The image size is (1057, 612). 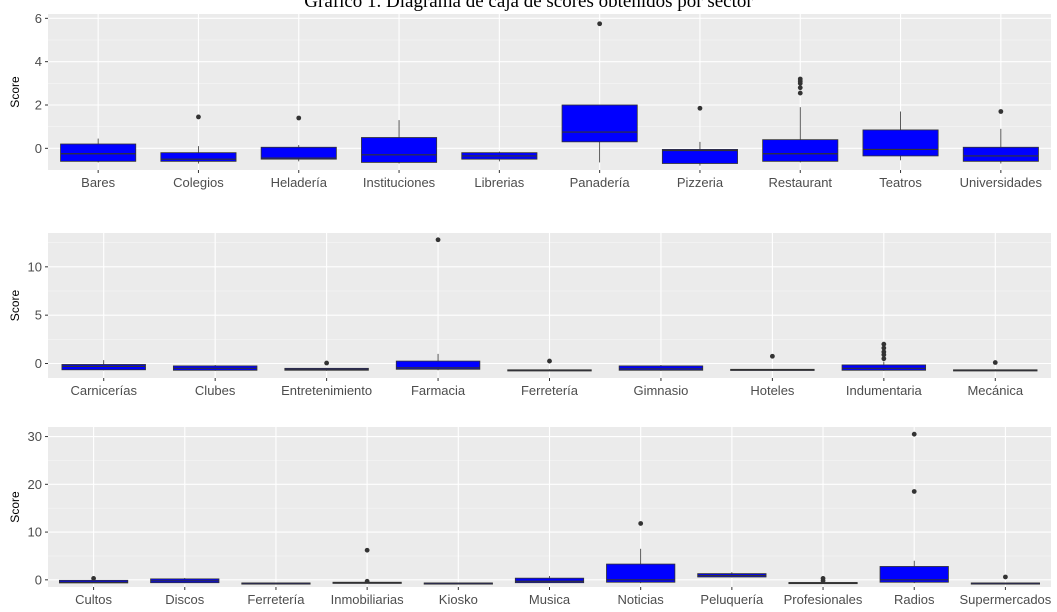 I want to click on box-Bares, so click(x=98, y=150).